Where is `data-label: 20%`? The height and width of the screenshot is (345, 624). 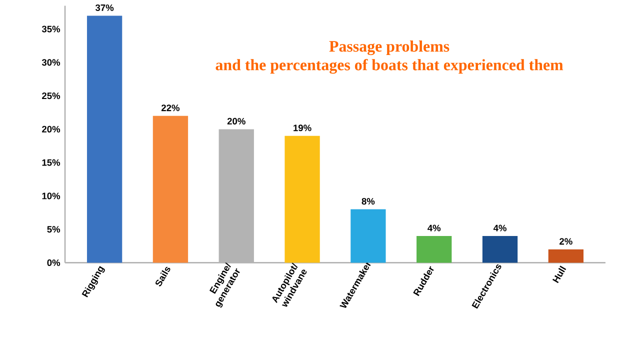 data-label: 20% is located at coordinates (236, 121).